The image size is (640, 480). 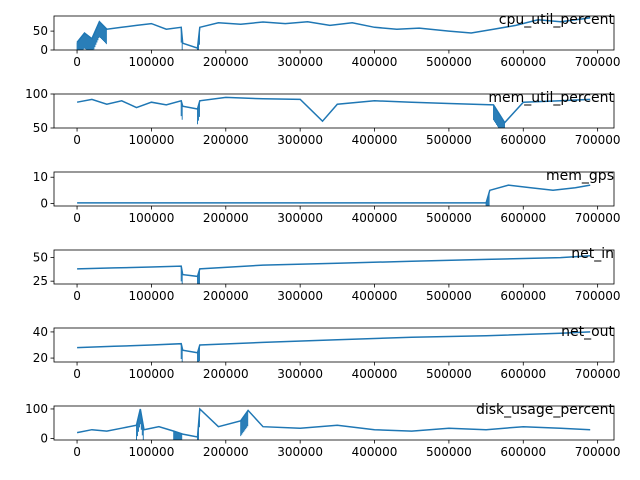 What do you see at coordinates (40, 281) in the screenshot?
I see `y-tick-label: 25` at bounding box center [40, 281].